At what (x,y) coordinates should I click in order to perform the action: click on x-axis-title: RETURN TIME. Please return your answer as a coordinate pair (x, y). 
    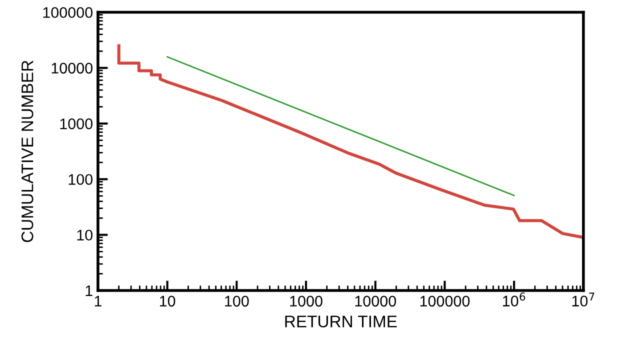
    Looking at the image, I should click on (341, 322).